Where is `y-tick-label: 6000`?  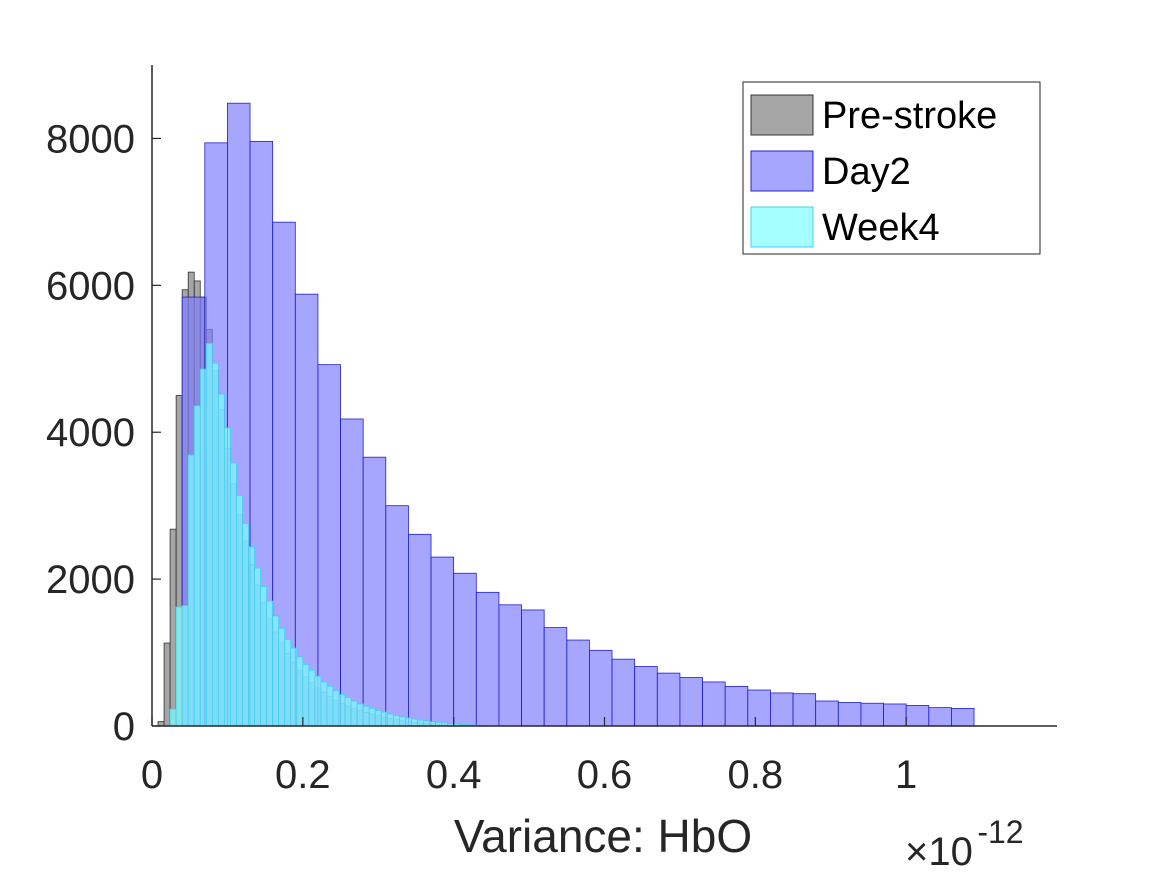
y-tick-label: 6000 is located at coordinates (90, 286).